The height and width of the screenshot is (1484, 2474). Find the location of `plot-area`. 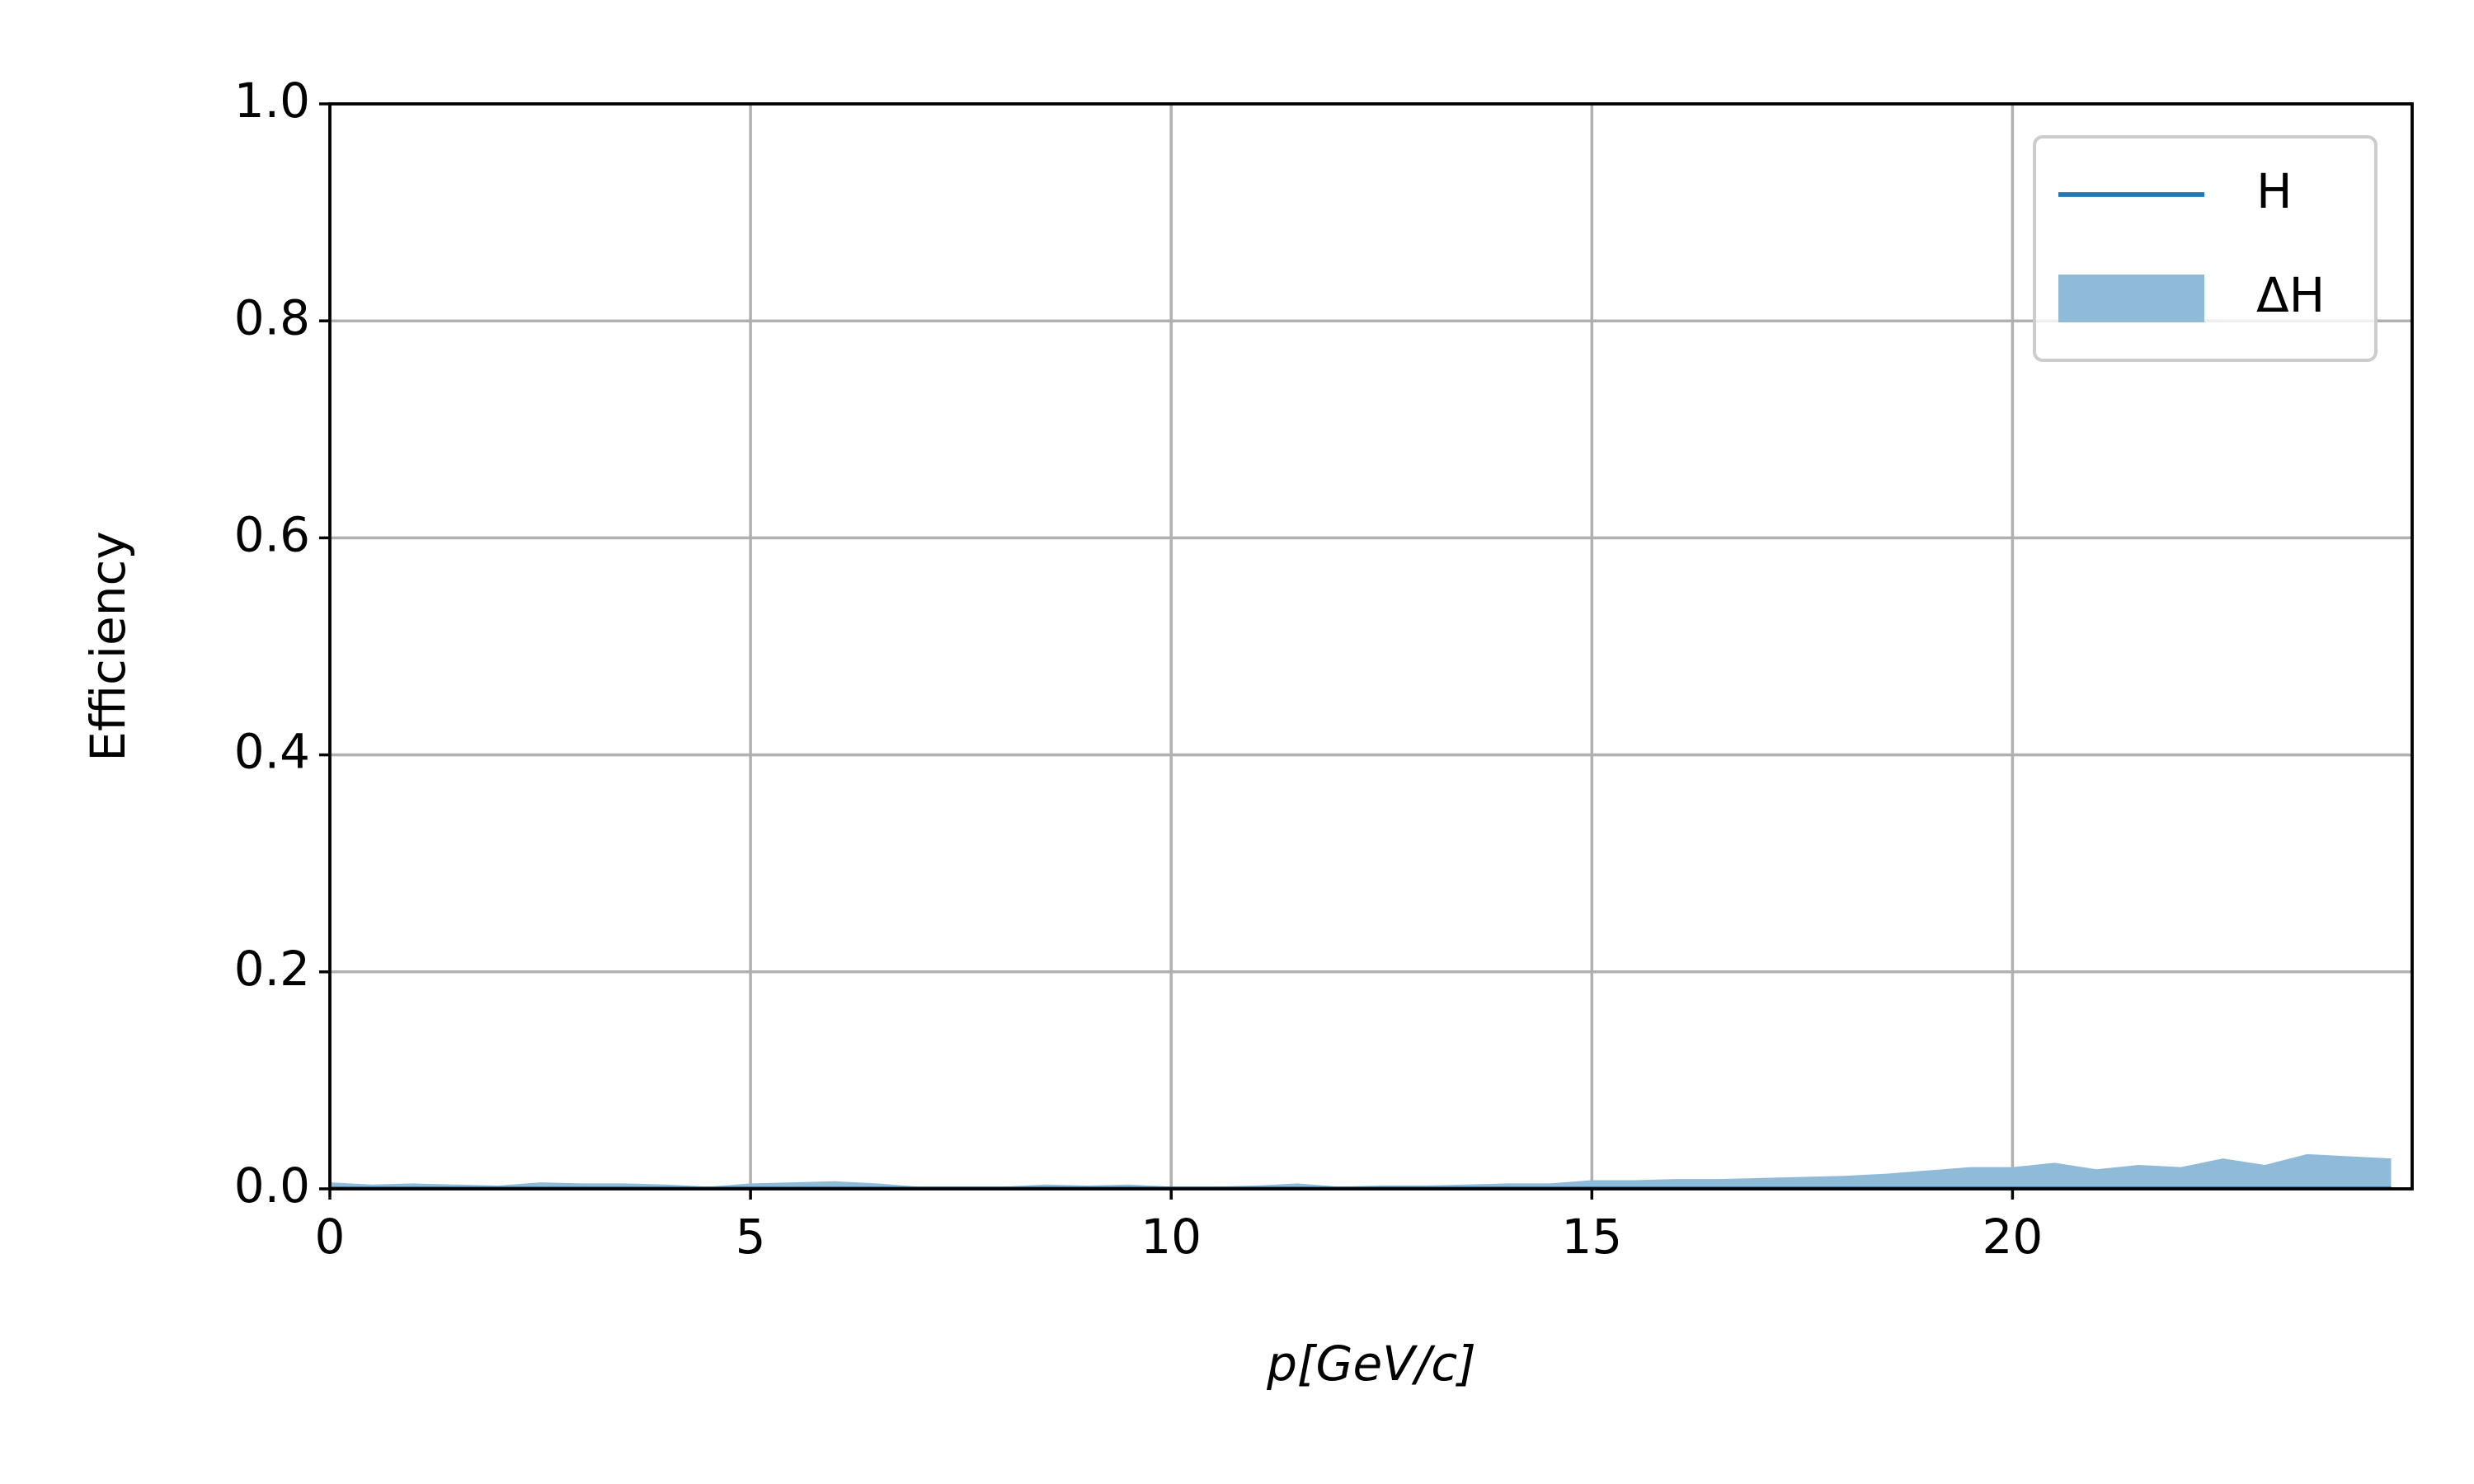

plot-area is located at coordinates (1361, 1171).